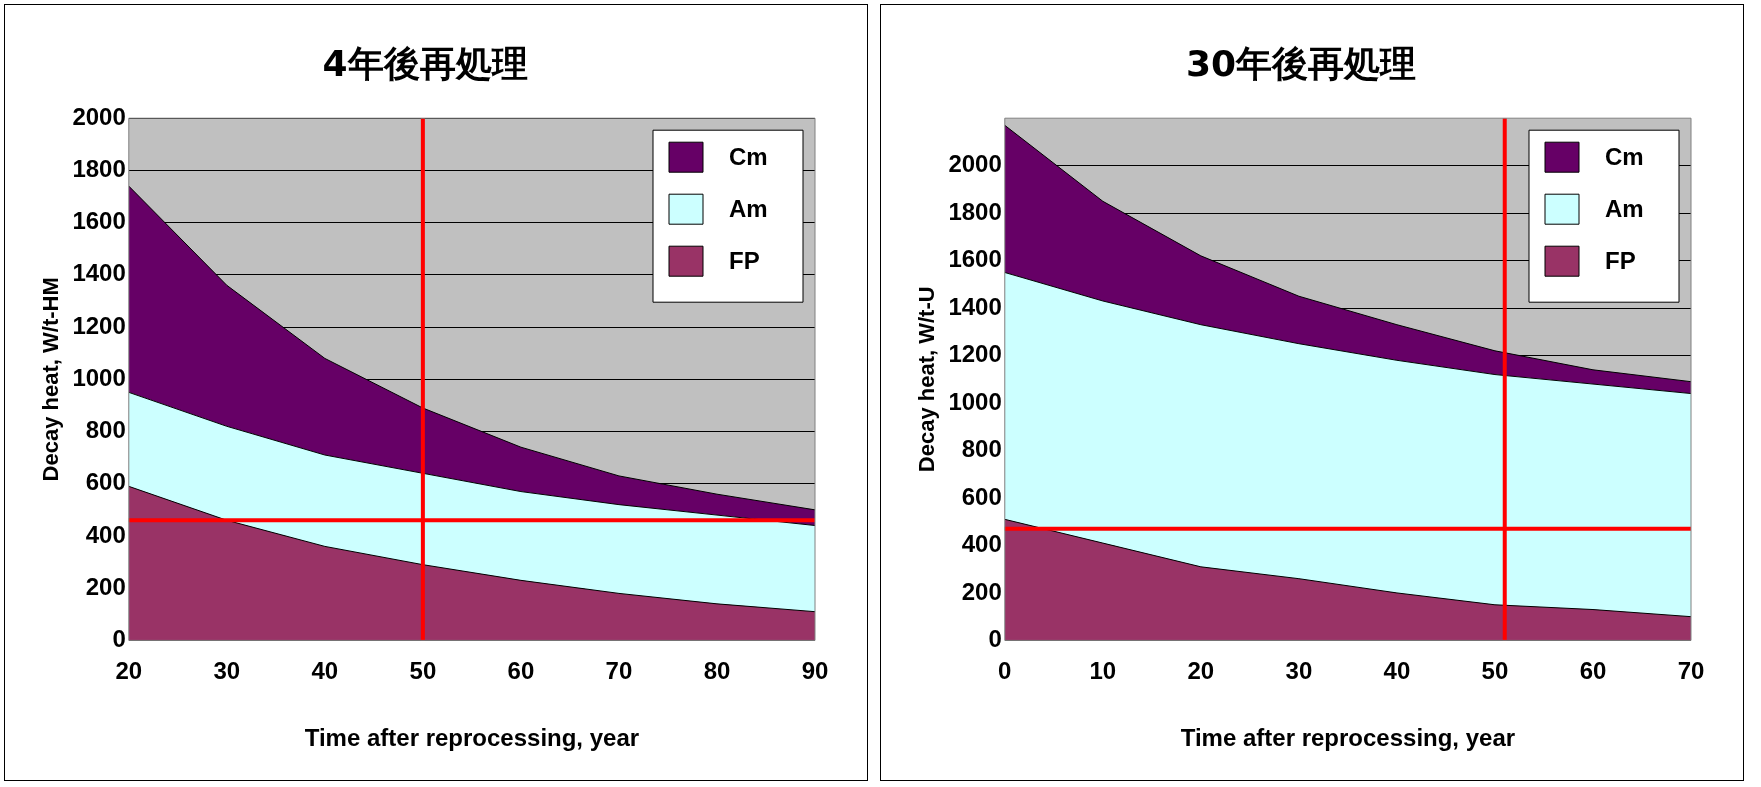 The width and height of the screenshot is (1761, 787). What do you see at coordinates (1301, 63) in the screenshot?
I see `chart-title: 30年後再処理` at bounding box center [1301, 63].